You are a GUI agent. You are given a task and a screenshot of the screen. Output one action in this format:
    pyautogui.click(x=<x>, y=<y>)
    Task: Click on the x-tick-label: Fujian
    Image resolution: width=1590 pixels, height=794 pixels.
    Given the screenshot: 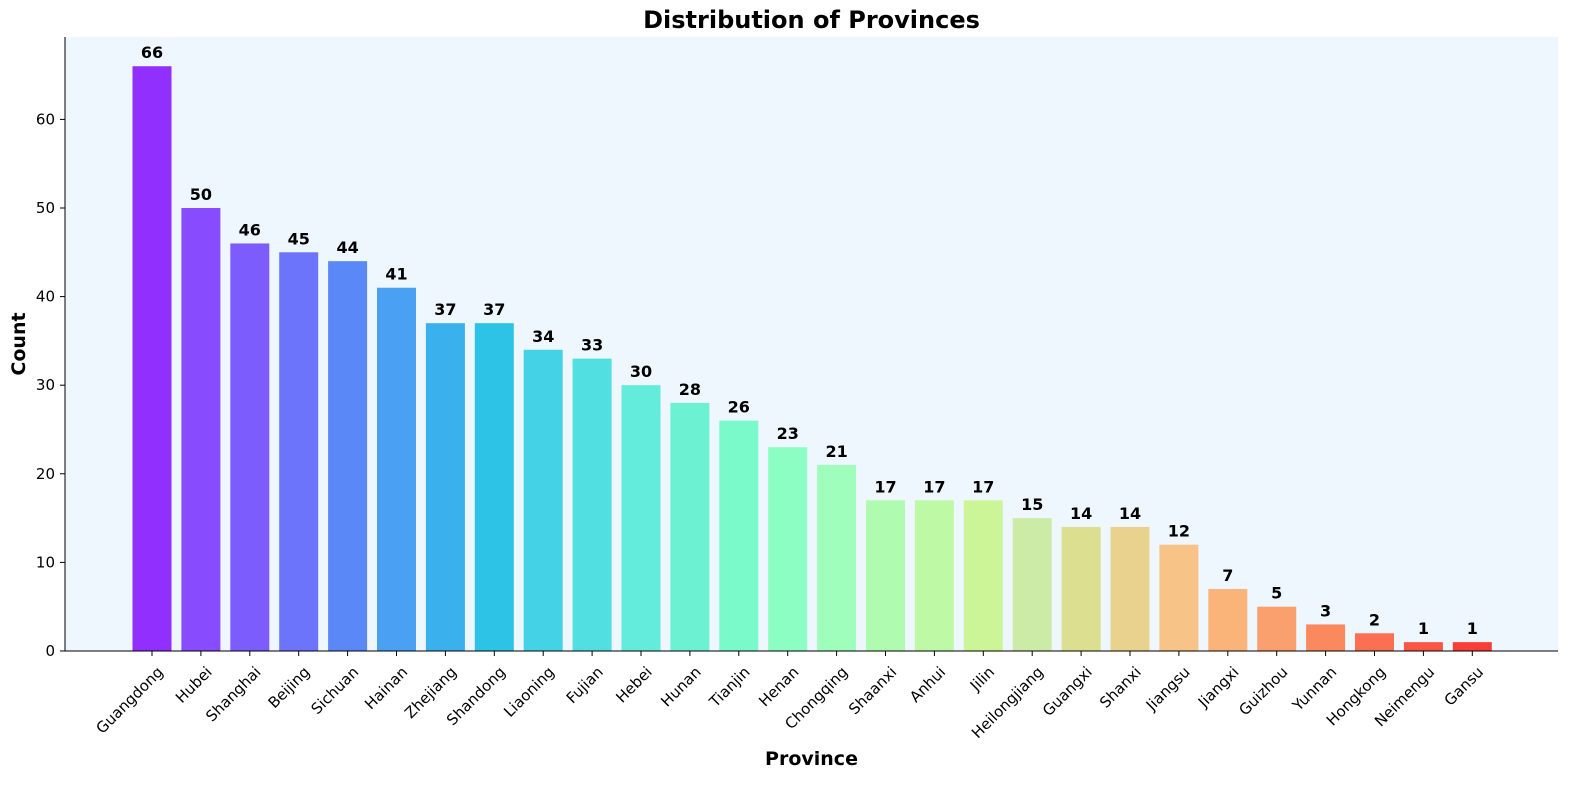 What is the action you would take?
    pyautogui.click(x=585, y=685)
    